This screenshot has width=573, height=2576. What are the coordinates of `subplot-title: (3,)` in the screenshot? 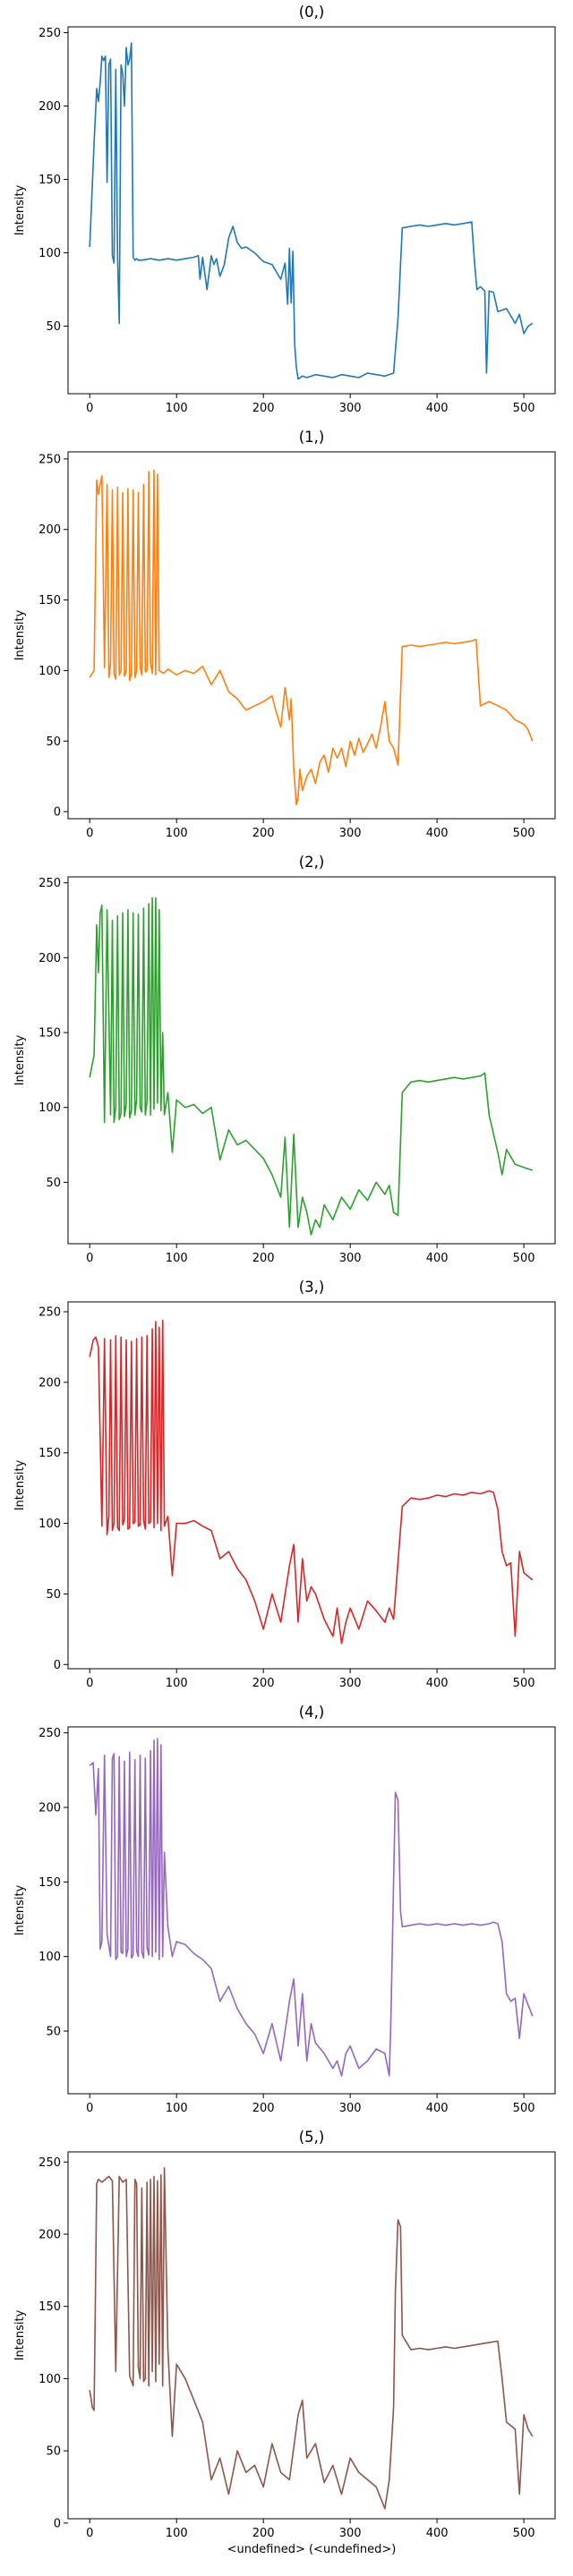 It's located at (312, 1287).